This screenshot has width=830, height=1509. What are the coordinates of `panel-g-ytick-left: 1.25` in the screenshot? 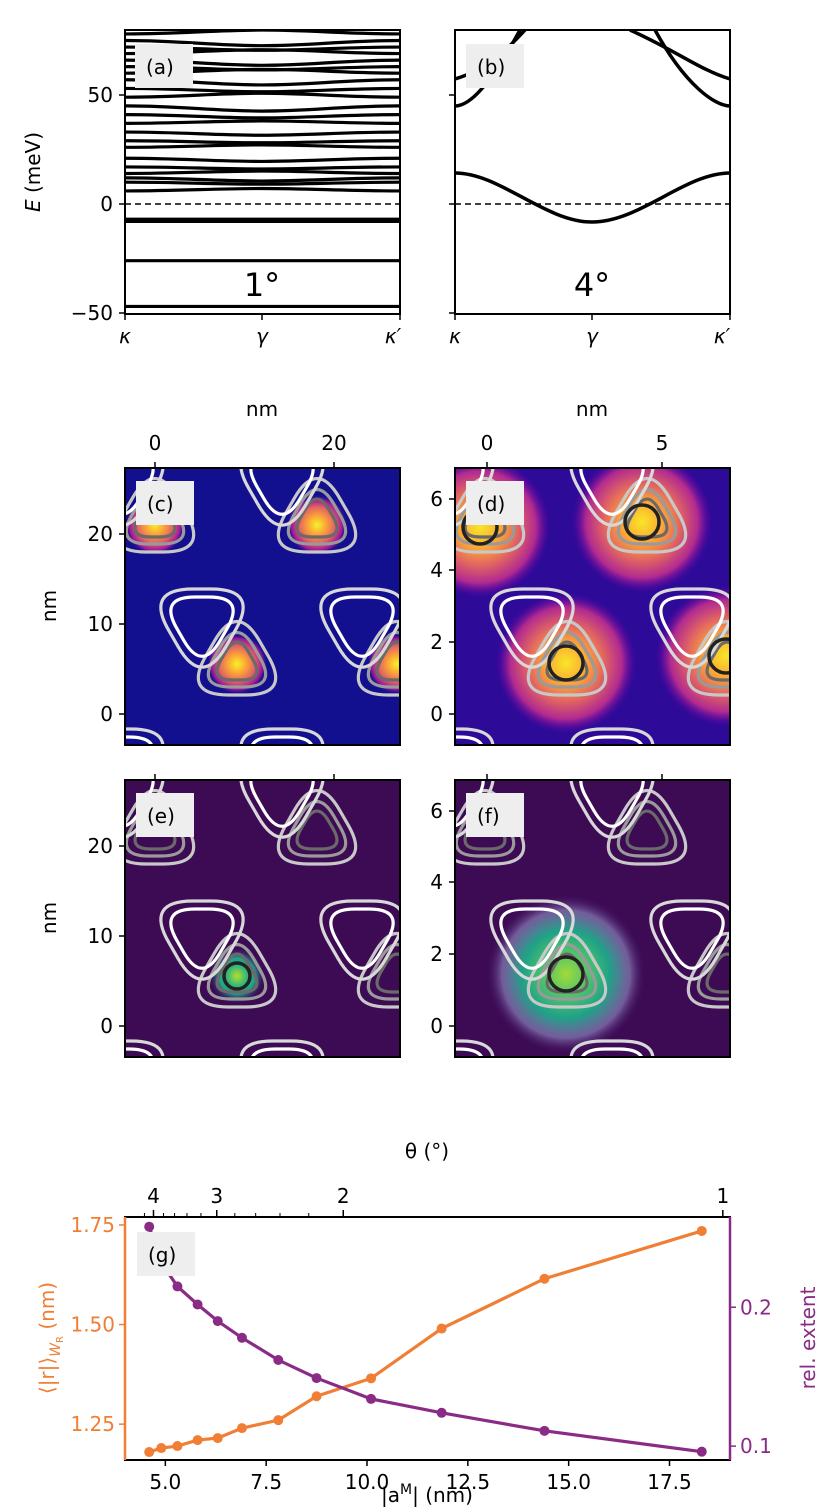 It's located at (92, 1424).